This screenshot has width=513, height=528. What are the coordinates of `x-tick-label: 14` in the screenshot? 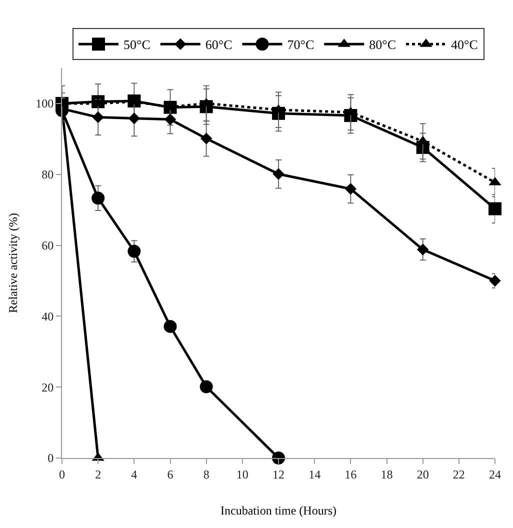 It's located at (314, 474).